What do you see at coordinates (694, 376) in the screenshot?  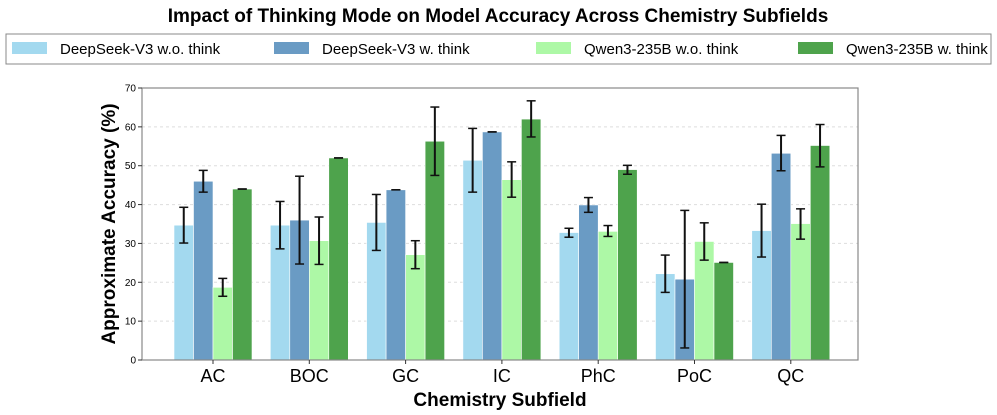 I see `x-tick-label: PoC` at bounding box center [694, 376].